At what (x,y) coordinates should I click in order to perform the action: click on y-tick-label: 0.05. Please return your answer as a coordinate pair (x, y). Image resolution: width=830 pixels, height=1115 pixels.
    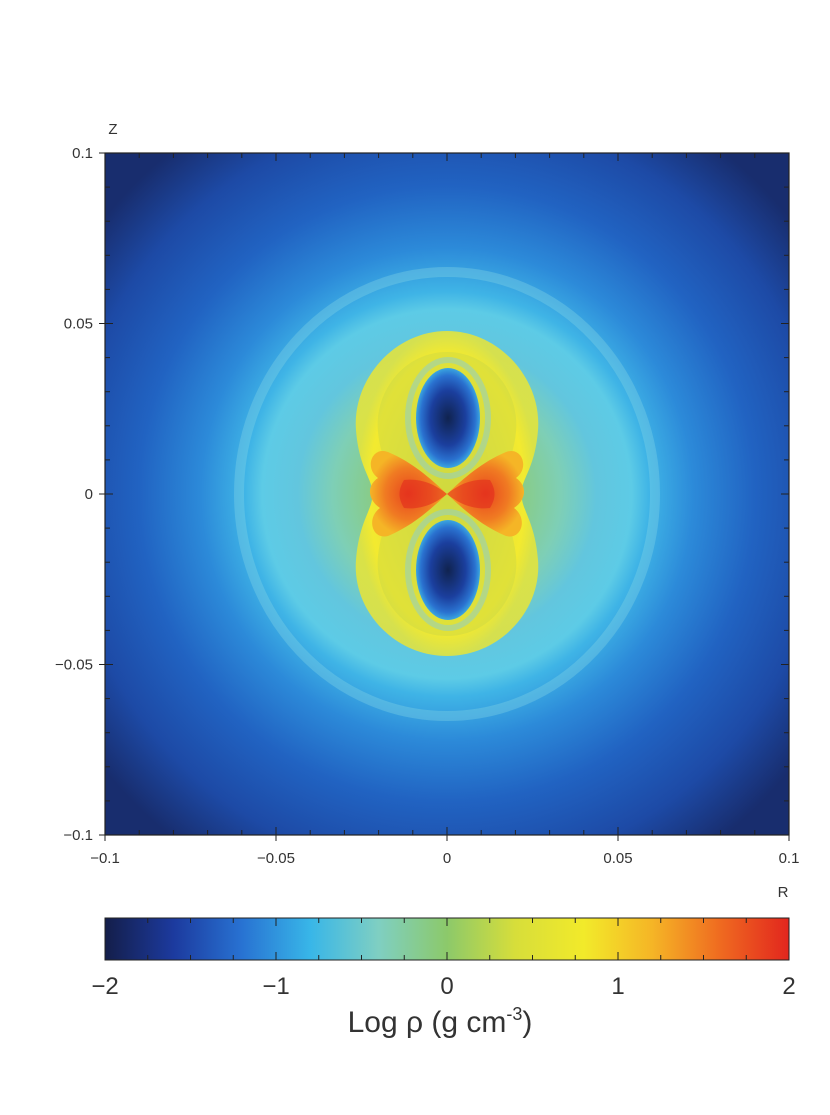
    Looking at the image, I should click on (78, 324).